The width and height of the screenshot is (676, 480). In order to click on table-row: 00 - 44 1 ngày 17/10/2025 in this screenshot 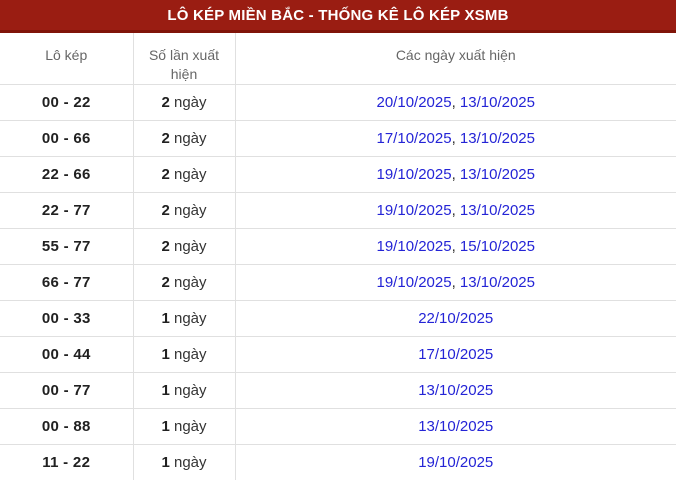, I will do `click(338, 354)`.